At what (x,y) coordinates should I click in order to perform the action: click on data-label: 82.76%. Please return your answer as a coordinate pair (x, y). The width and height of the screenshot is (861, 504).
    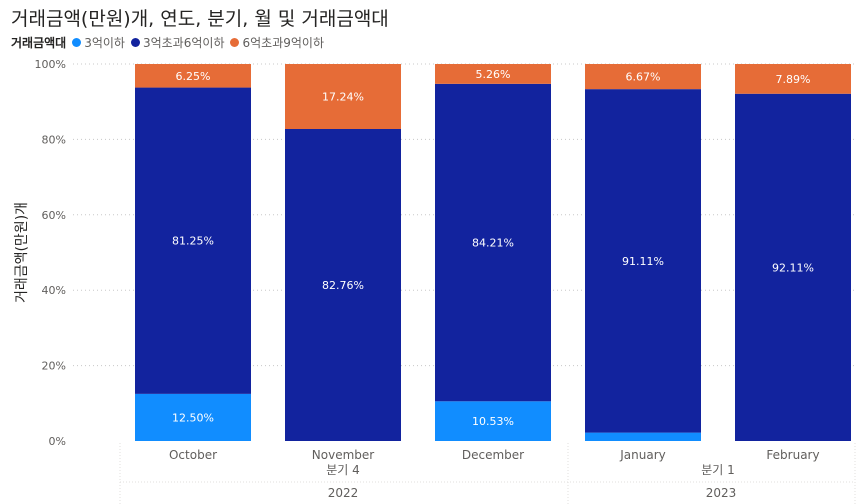
    Looking at the image, I should click on (343, 285).